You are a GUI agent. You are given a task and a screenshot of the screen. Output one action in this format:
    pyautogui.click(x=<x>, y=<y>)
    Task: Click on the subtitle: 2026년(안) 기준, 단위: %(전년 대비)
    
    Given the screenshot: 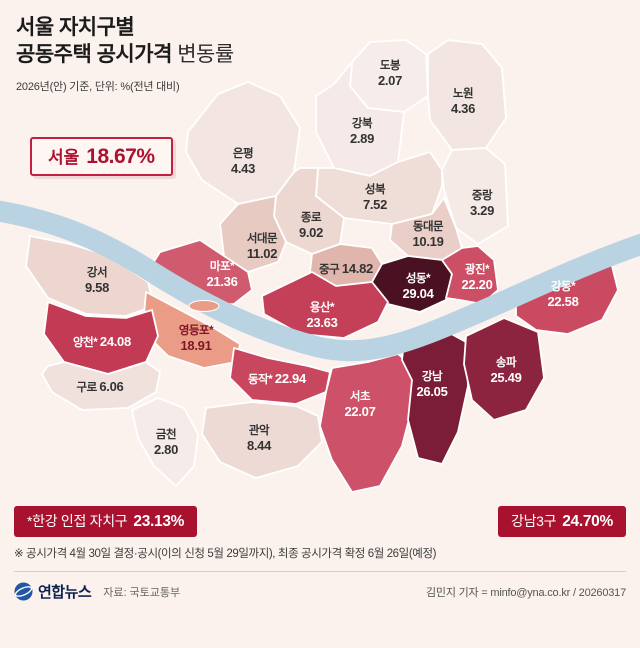 What is the action you would take?
    pyautogui.click(x=98, y=86)
    